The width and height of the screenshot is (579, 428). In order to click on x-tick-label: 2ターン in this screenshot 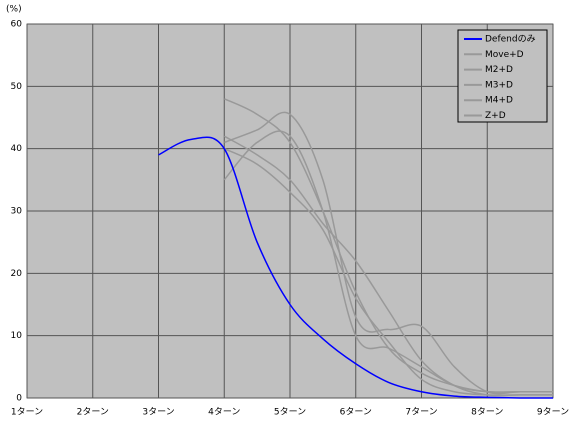, I will do `click(93, 412)`.